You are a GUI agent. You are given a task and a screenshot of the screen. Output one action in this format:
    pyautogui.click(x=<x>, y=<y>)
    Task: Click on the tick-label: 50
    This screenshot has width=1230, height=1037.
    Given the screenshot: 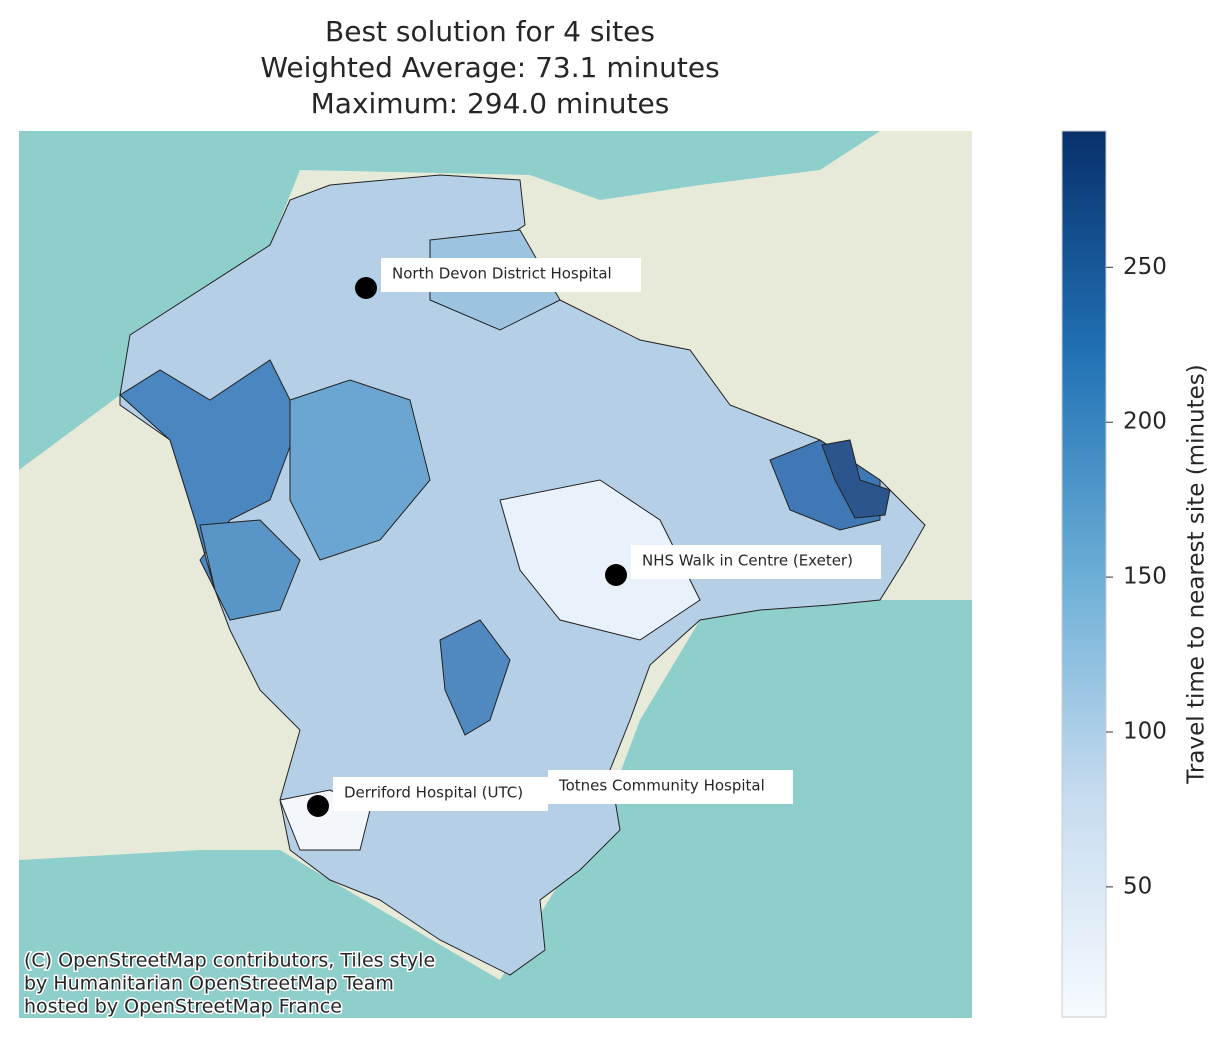 What is the action you would take?
    pyautogui.click(x=1137, y=886)
    